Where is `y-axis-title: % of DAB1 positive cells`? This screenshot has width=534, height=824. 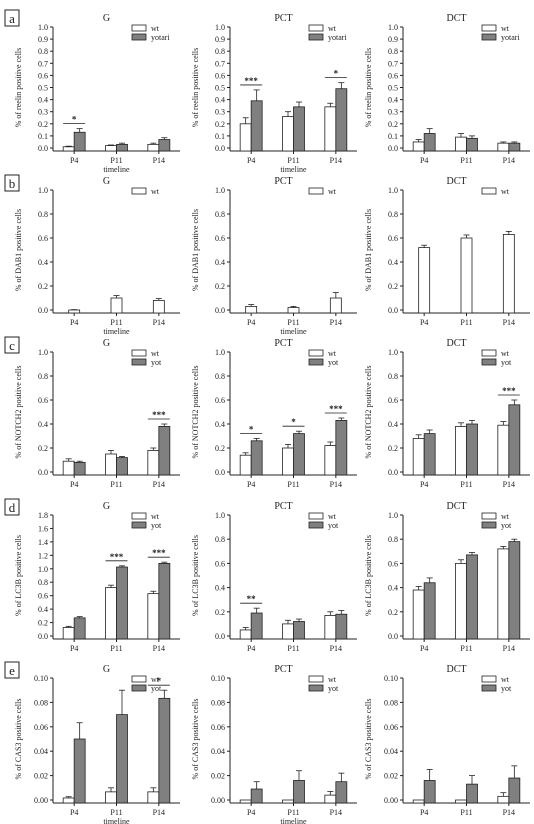 y-axis-title: % of DAB1 positive cells is located at coordinates (195, 250).